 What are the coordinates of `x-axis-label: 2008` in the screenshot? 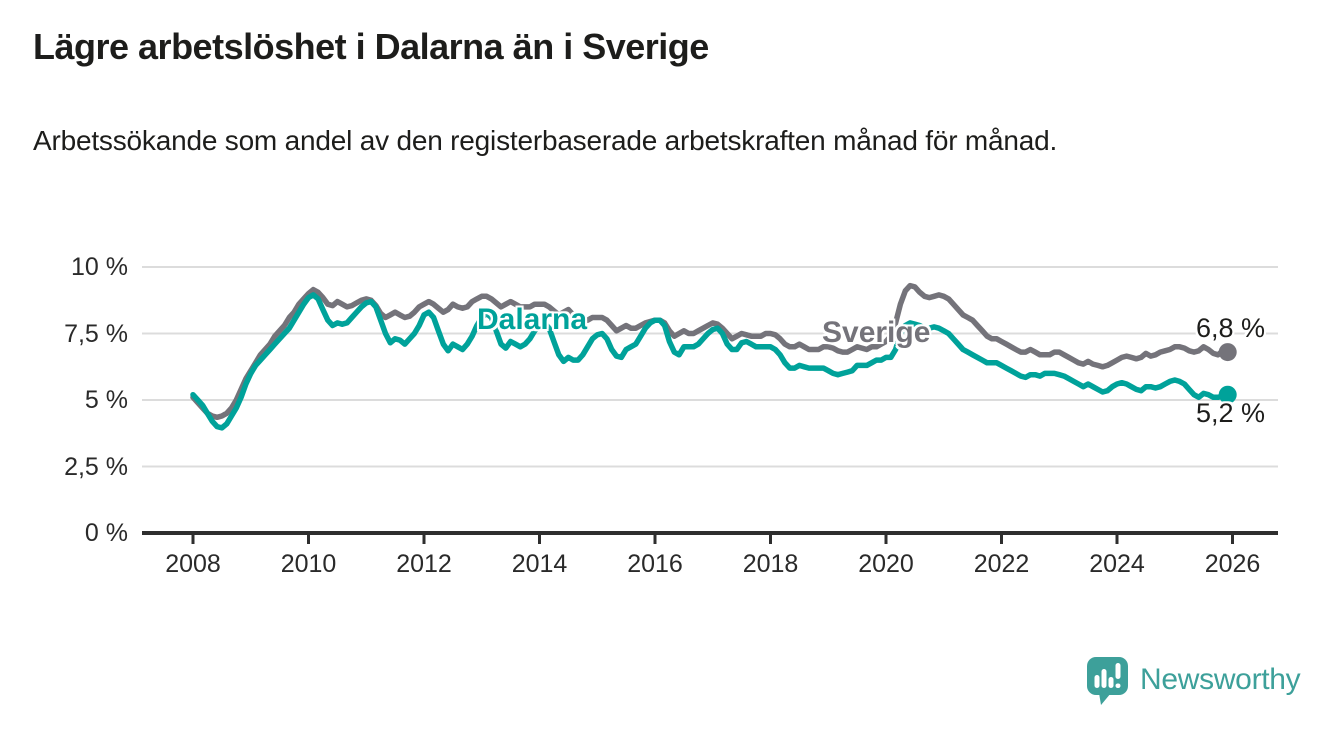 It's located at (193, 564).